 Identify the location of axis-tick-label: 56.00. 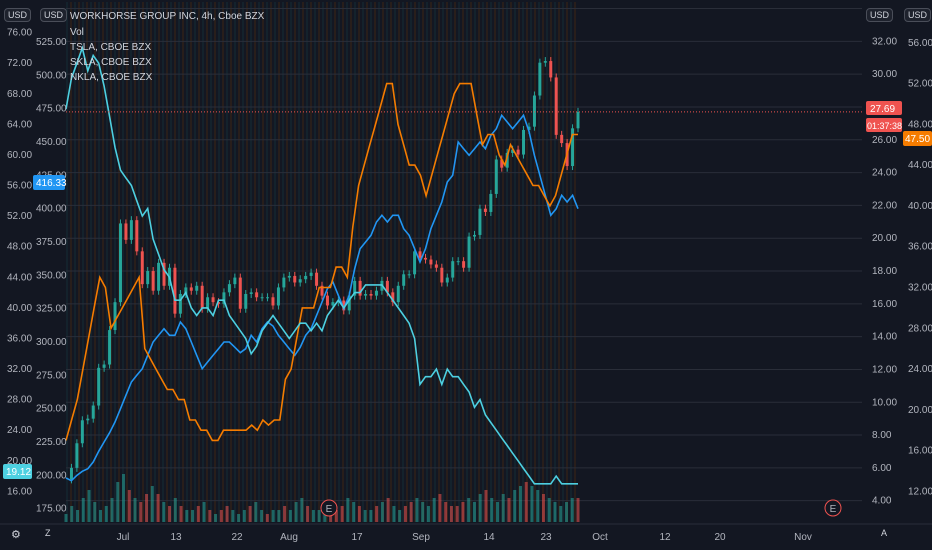
(920, 43).